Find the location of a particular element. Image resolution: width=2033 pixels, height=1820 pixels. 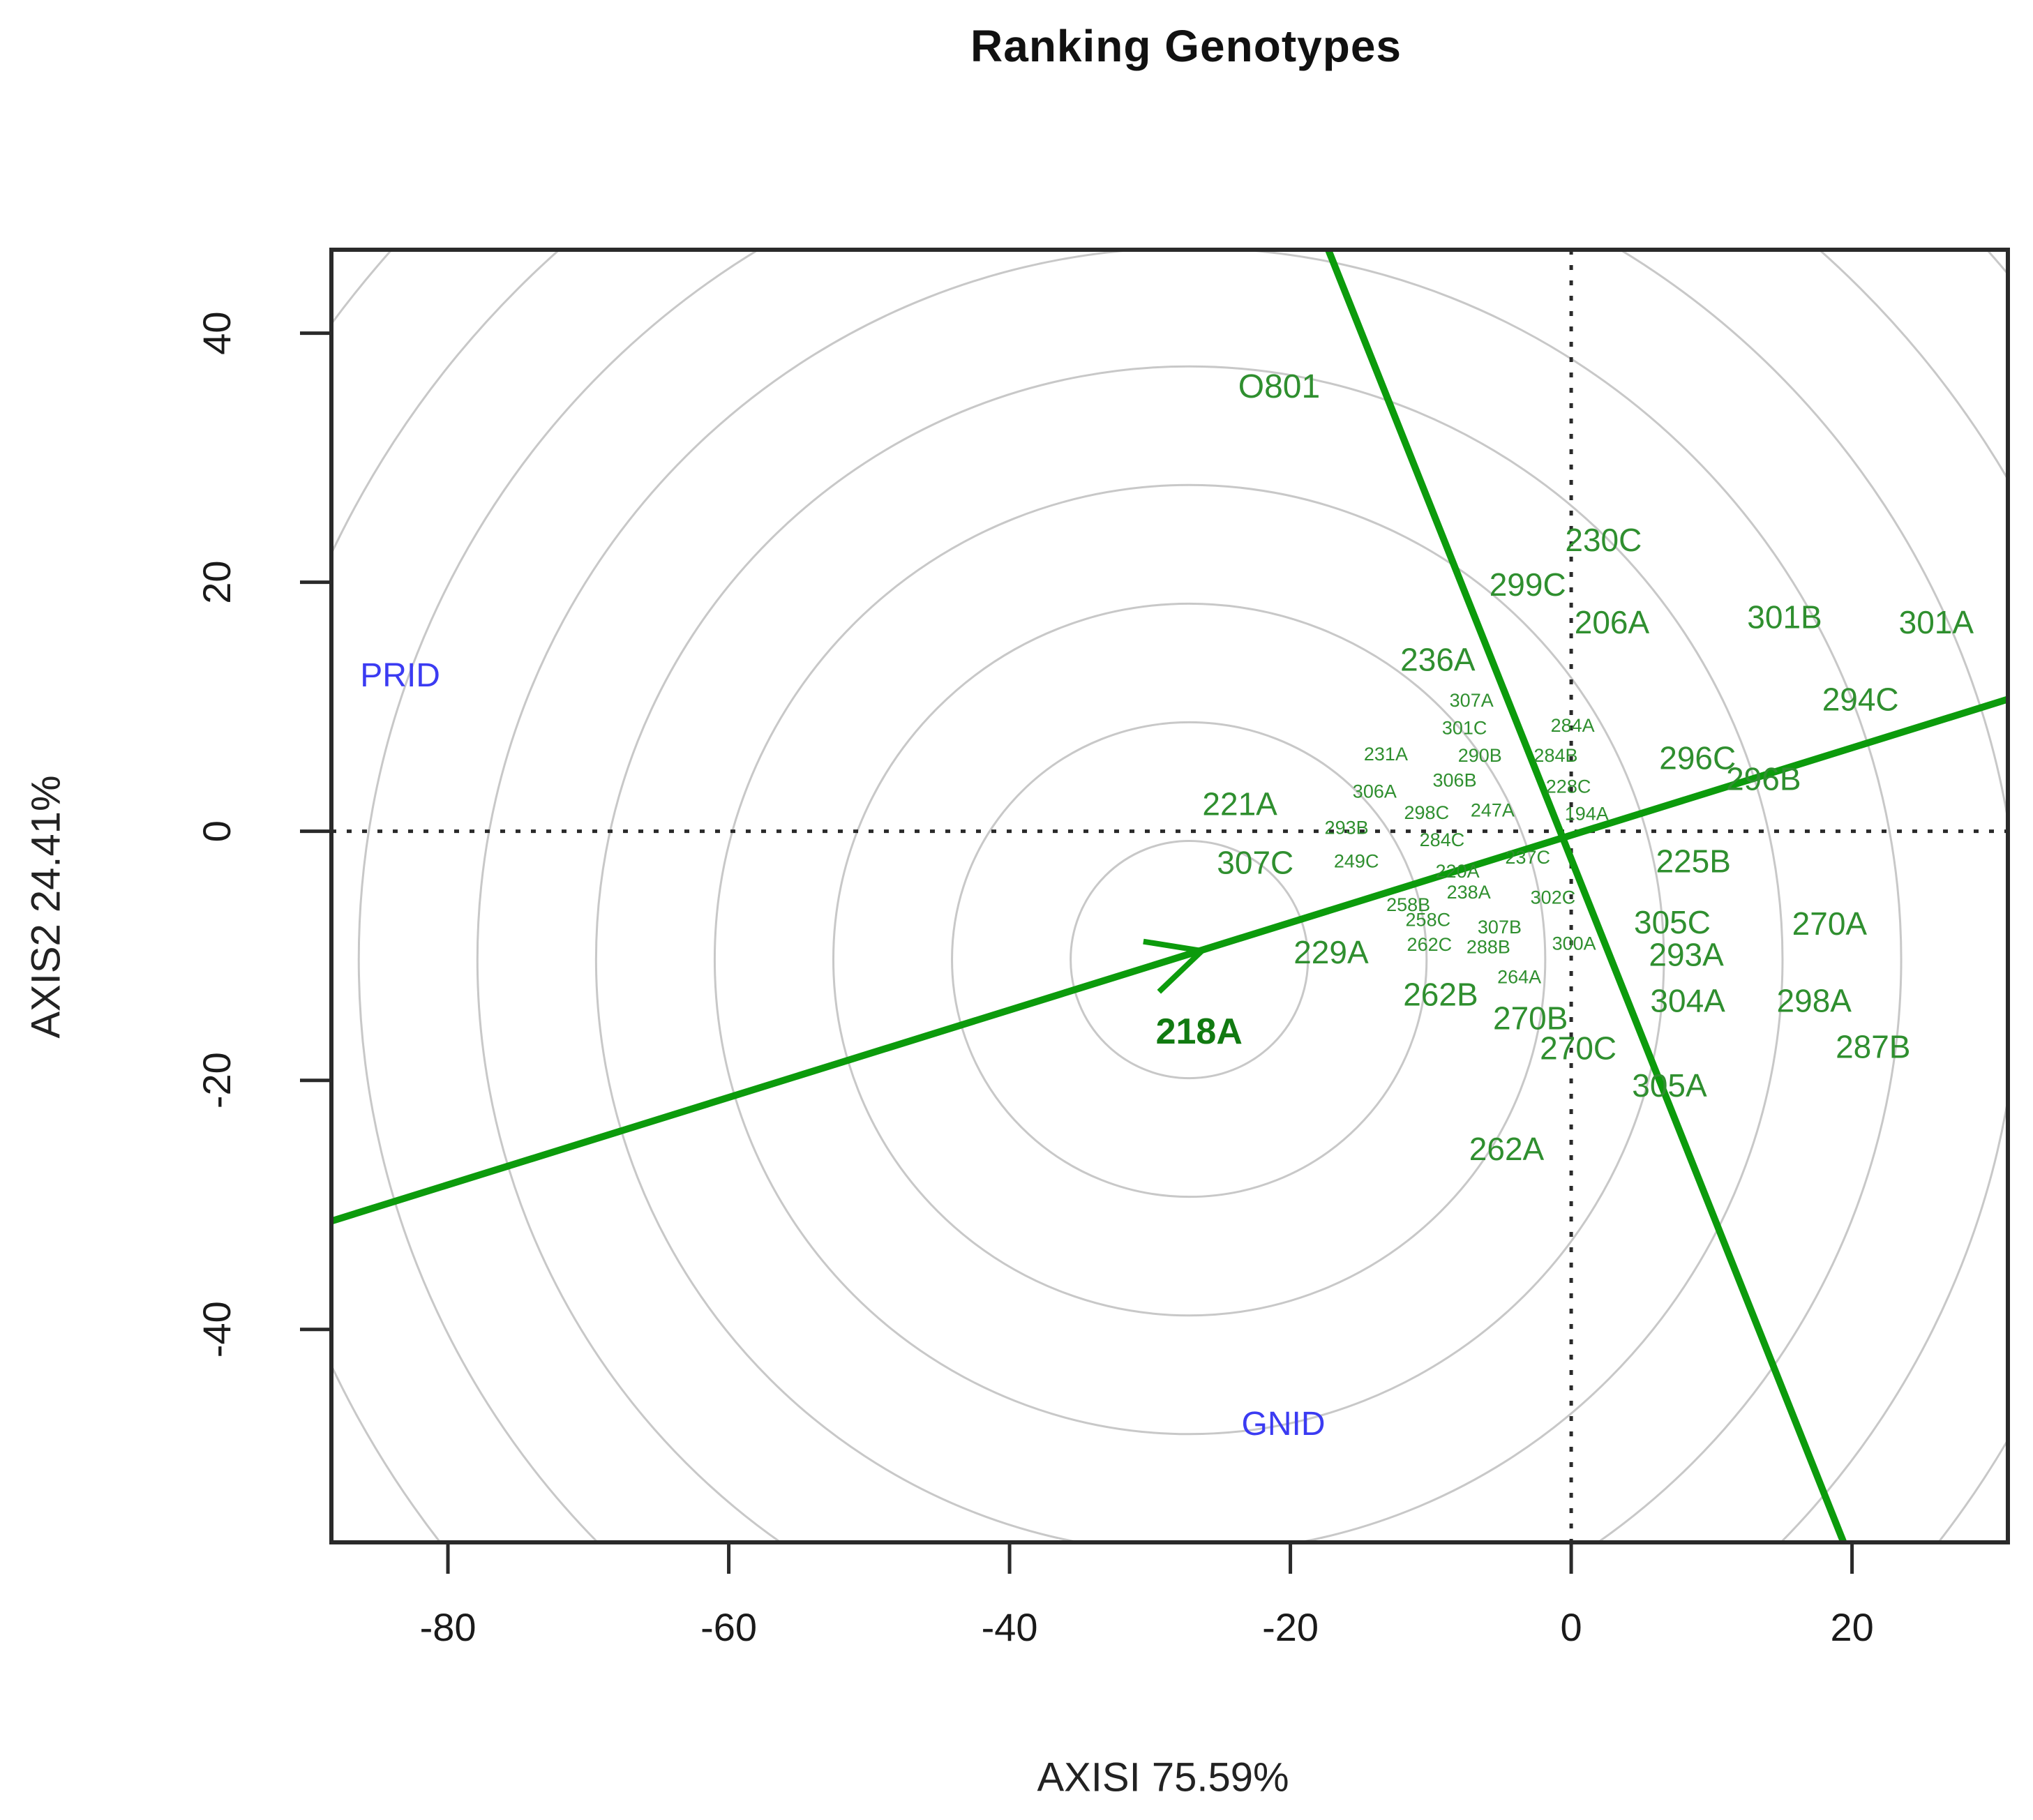

y-tick-label: -40 is located at coordinates (217, 1329).